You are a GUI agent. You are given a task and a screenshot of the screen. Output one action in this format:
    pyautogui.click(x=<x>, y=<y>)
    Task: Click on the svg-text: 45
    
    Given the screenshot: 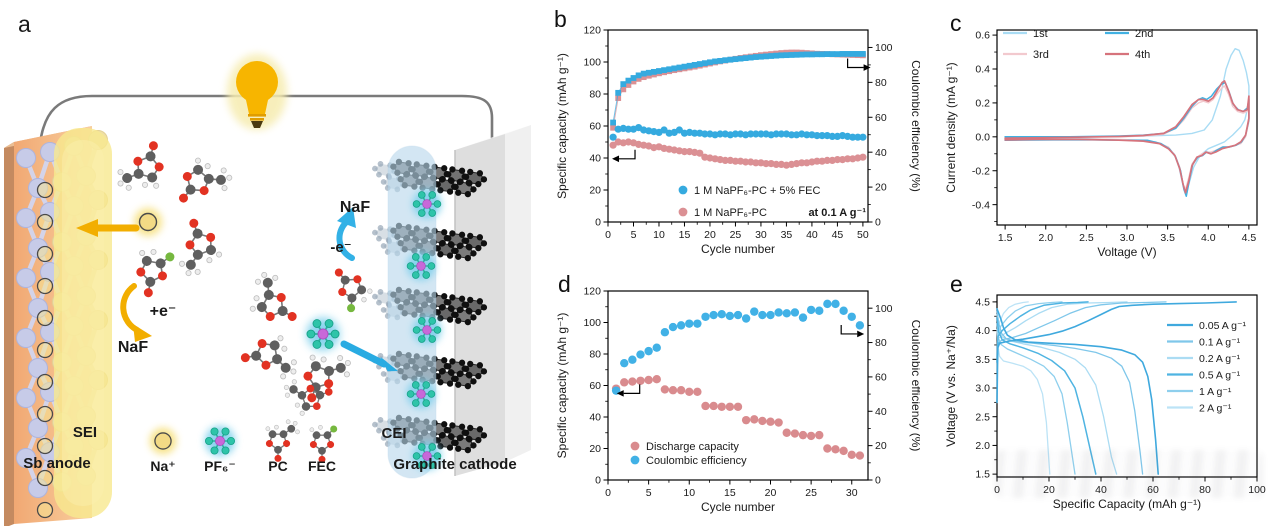 What is the action you would take?
    pyautogui.click(x=838, y=235)
    